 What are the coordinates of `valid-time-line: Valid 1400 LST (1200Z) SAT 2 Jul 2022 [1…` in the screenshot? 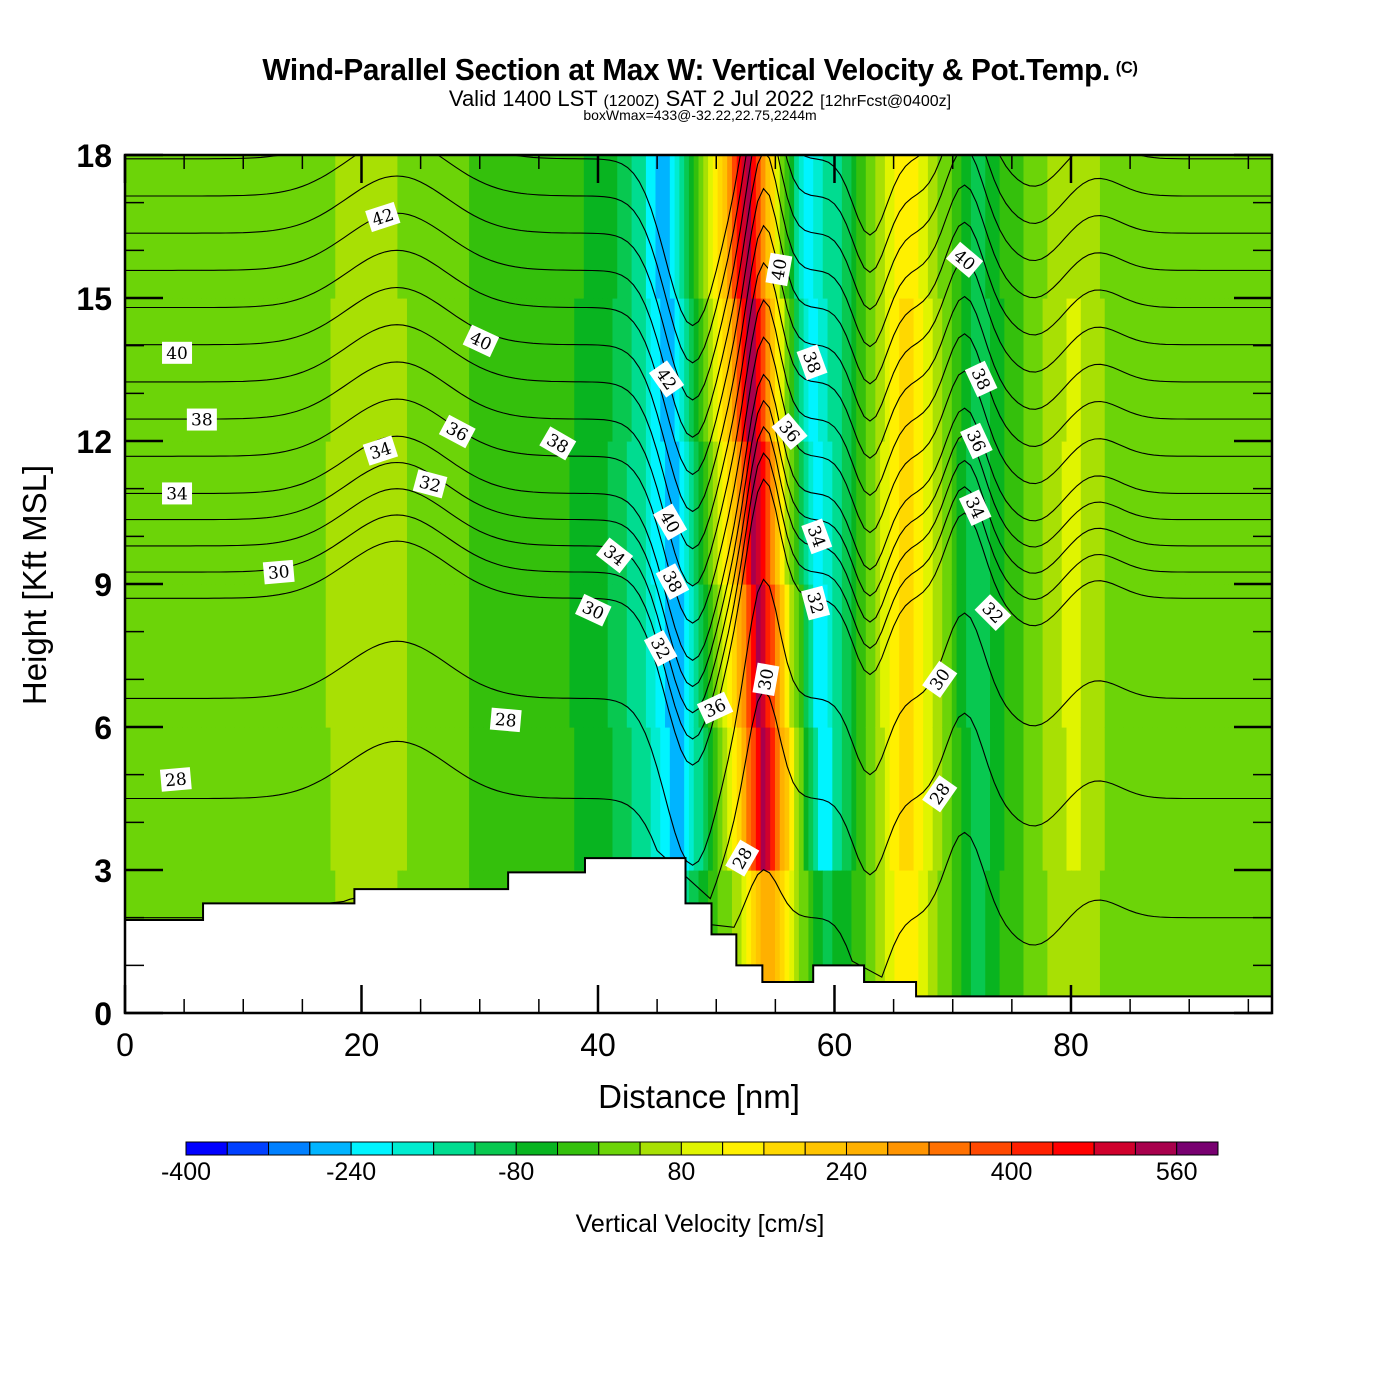 It's located at (700, 99).